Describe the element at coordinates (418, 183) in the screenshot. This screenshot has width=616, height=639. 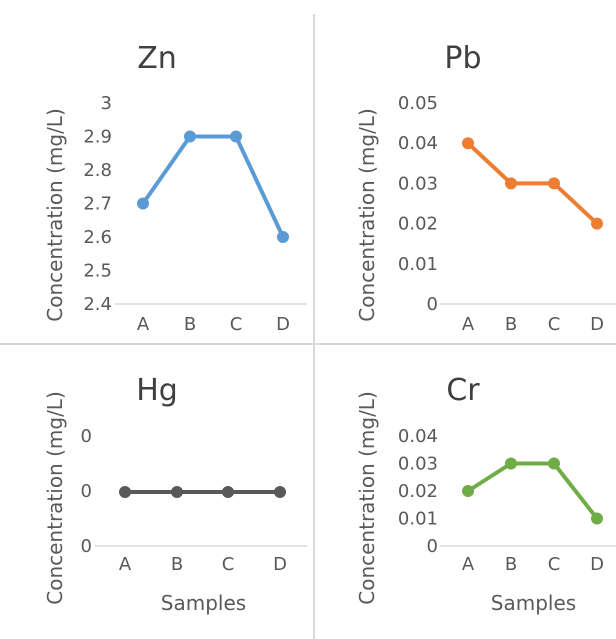
I see `pb-y-tick-label: 0.03` at that location.